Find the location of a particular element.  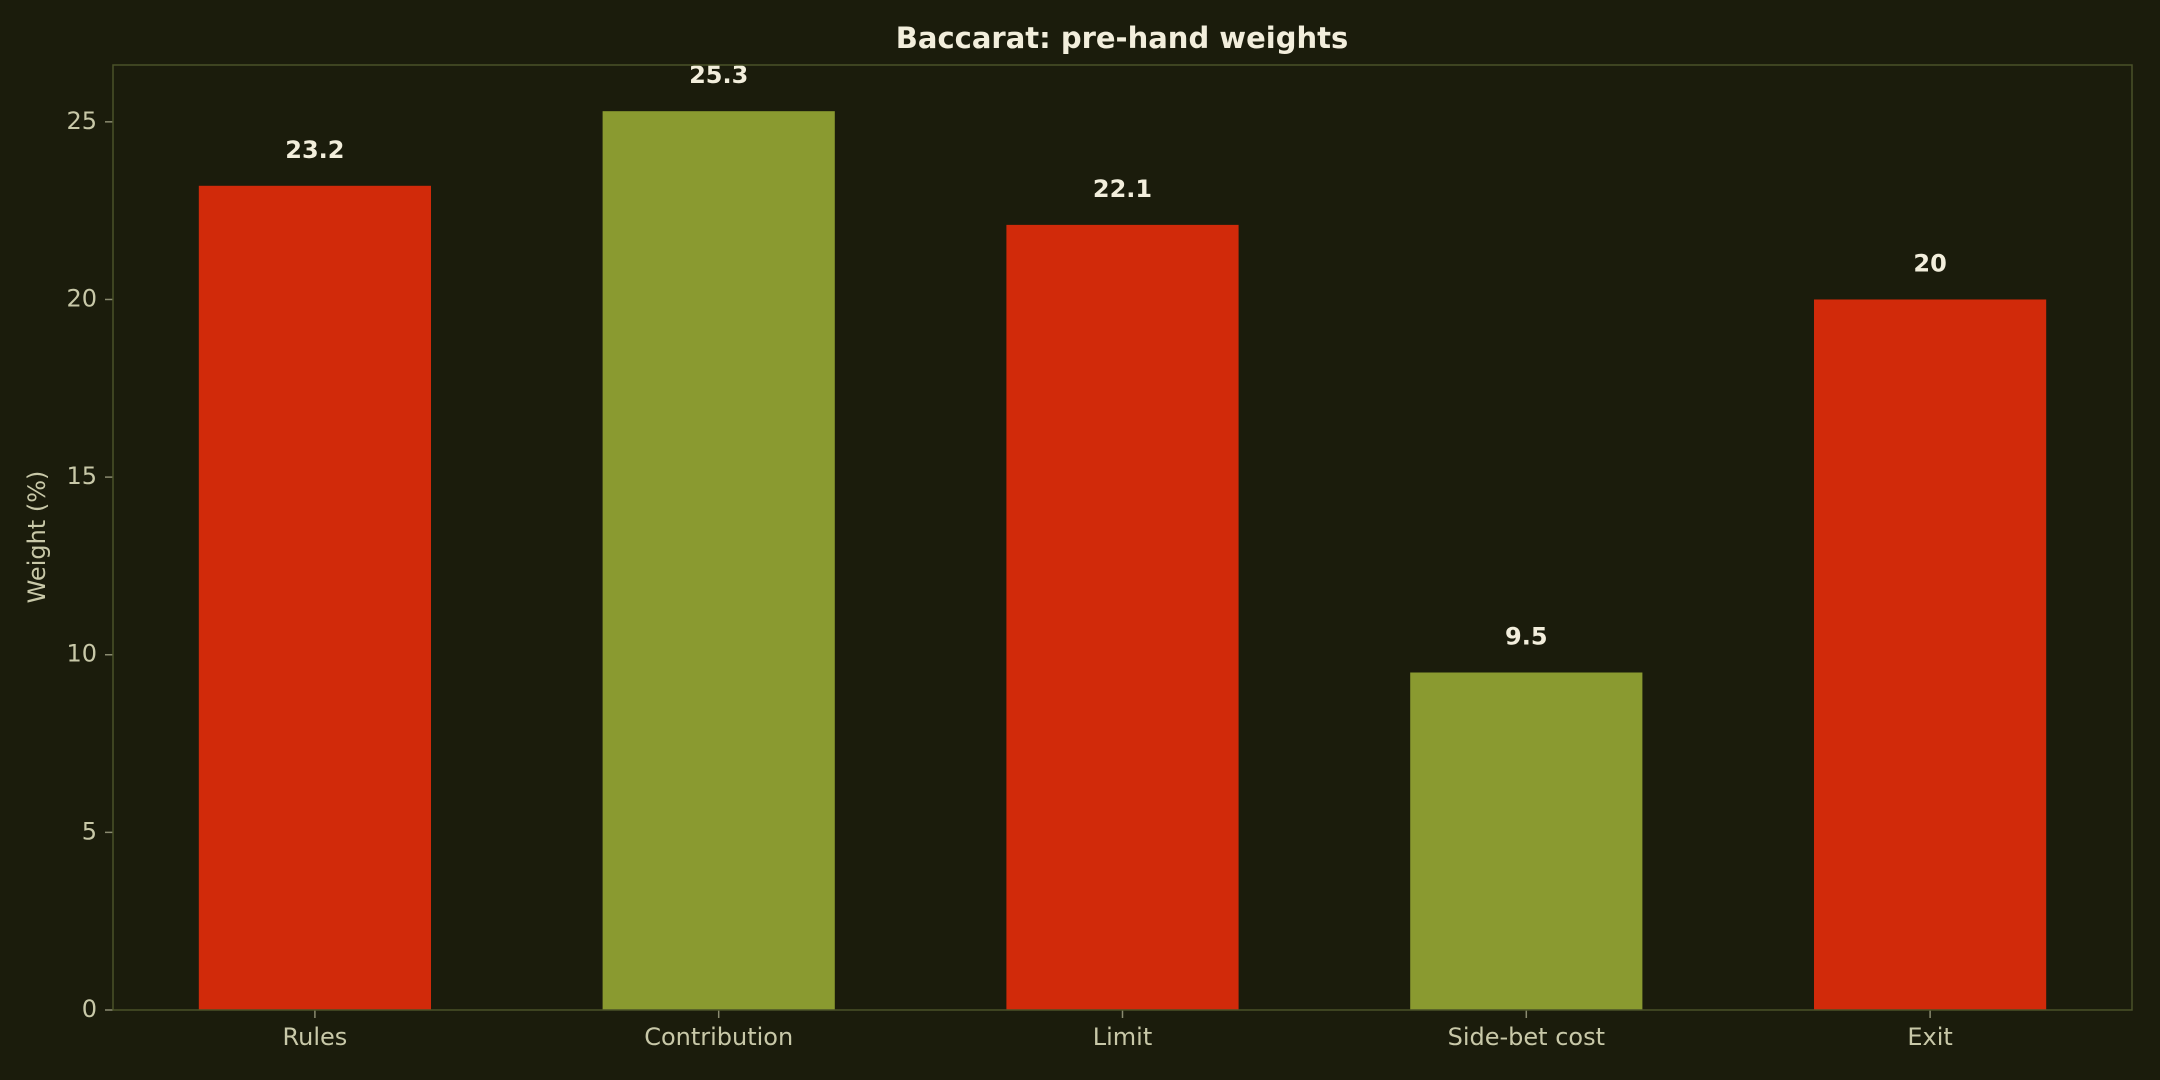

x-tick-label: Rules is located at coordinates (315, 1037).